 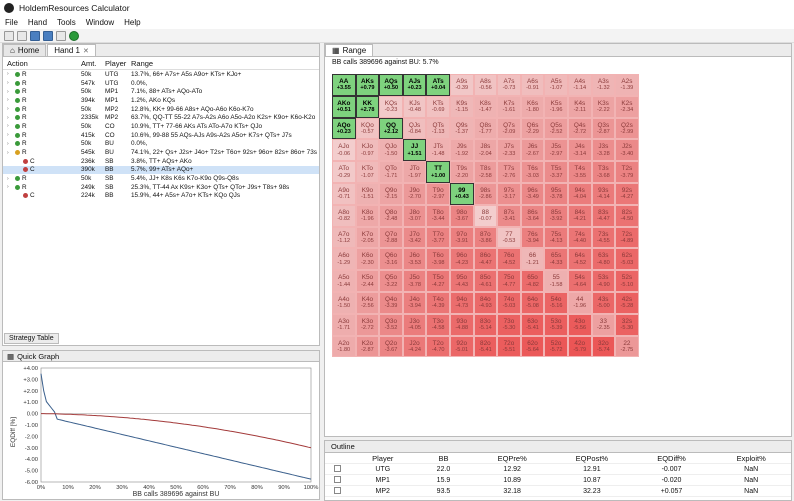 What do you see at coordinates (627, 259) in the screenshot?
I see `range-cell-62s: 62s -5.03` at bounding box center [627, 259].